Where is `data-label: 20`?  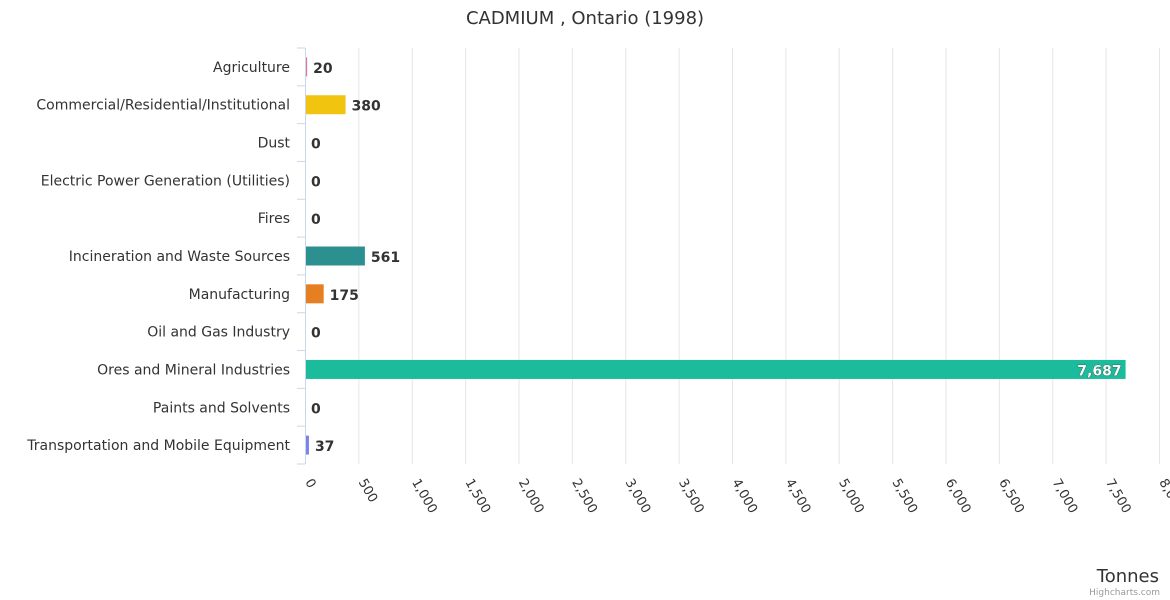 data-label: 20 is located at coordinates (323, 69).